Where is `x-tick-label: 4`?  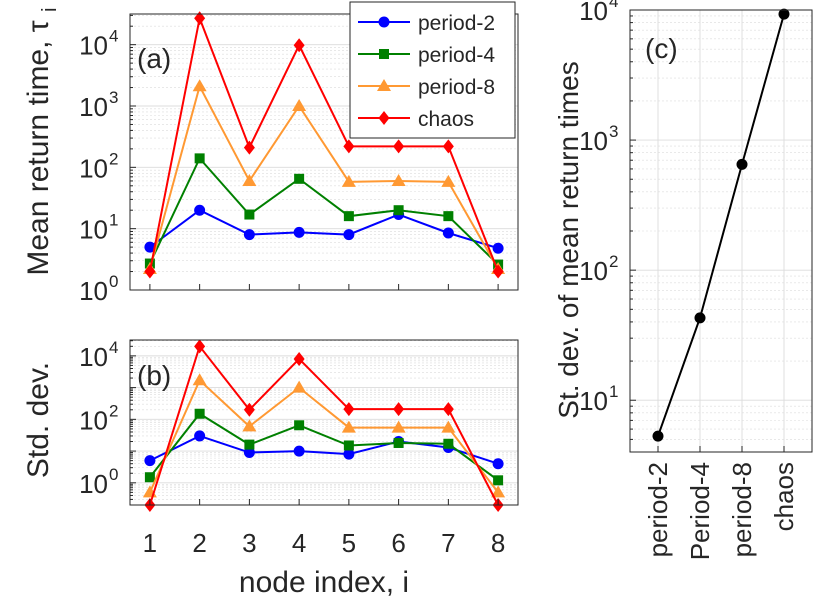 x-tick-label: 4 is located at coordinates (299, 543).